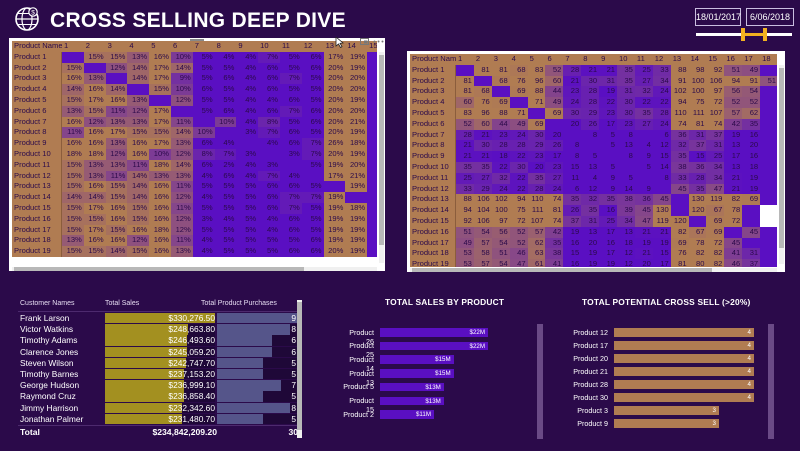 The image size is (800, 451). I want to click on matrix-cell: 21%, so click(356, 176).